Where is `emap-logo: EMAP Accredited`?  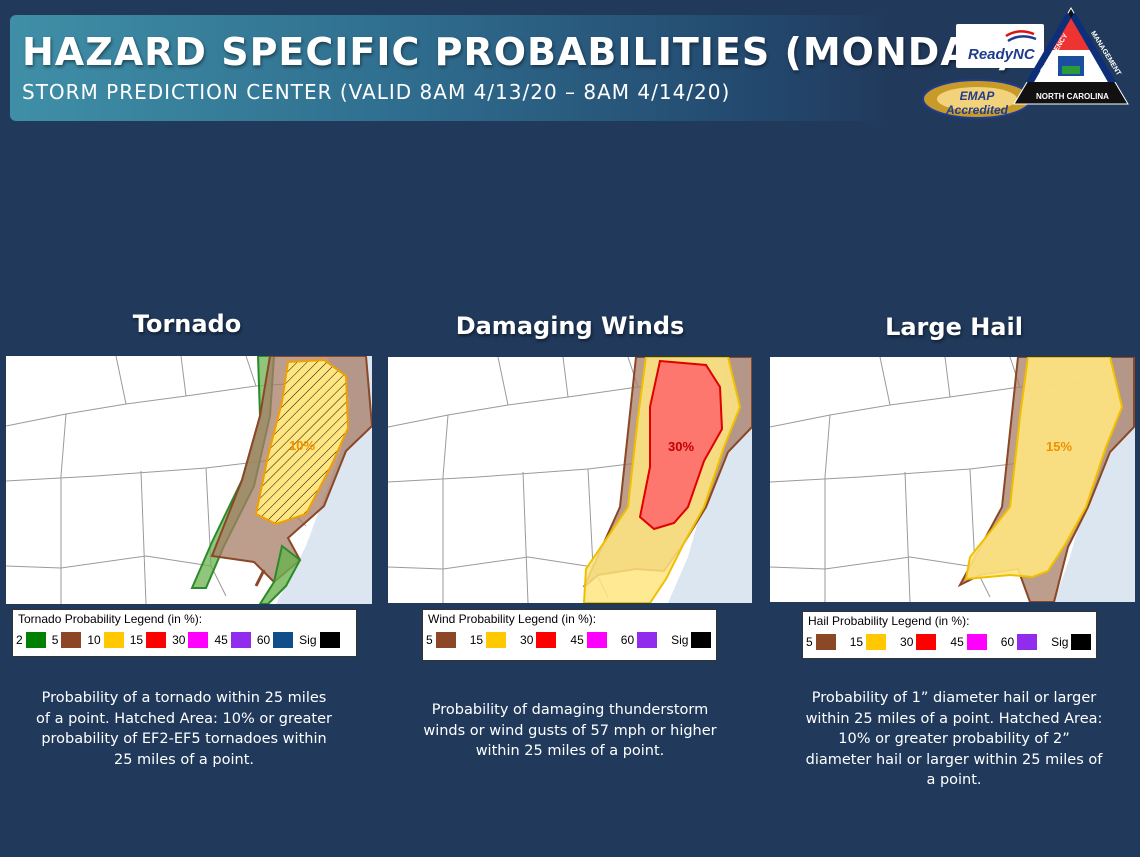
emap-logo: EMAP Accredited is located at coordinates (977, 99).